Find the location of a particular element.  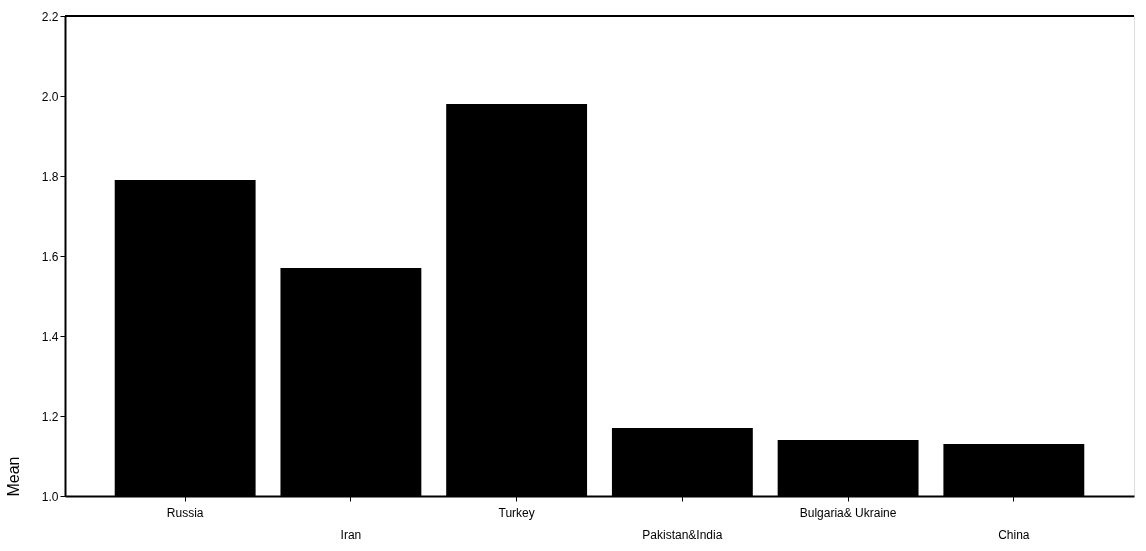

y-tick-label: 2.0 is located at coordinates (50, 96).